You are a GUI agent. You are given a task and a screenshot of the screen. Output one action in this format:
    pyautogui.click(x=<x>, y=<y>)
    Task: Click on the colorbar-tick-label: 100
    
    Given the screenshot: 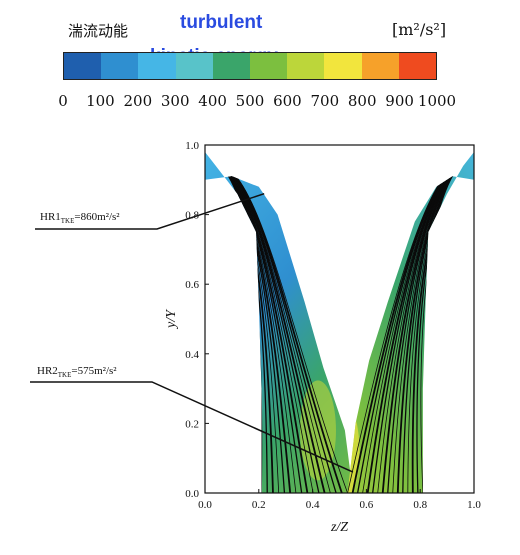 What is the action you would take?
    pyautogui.click(x=100, y=101)
    